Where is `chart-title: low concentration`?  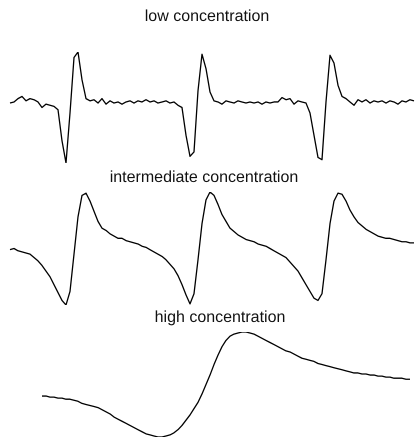
chart-title: low concentration is located at coordinates (207, 17).